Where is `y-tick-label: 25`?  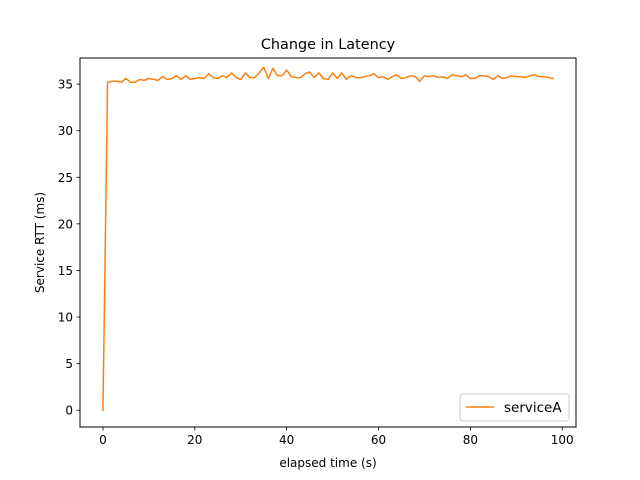
y-tick-label: 25 is located at coordinates (65, 178).